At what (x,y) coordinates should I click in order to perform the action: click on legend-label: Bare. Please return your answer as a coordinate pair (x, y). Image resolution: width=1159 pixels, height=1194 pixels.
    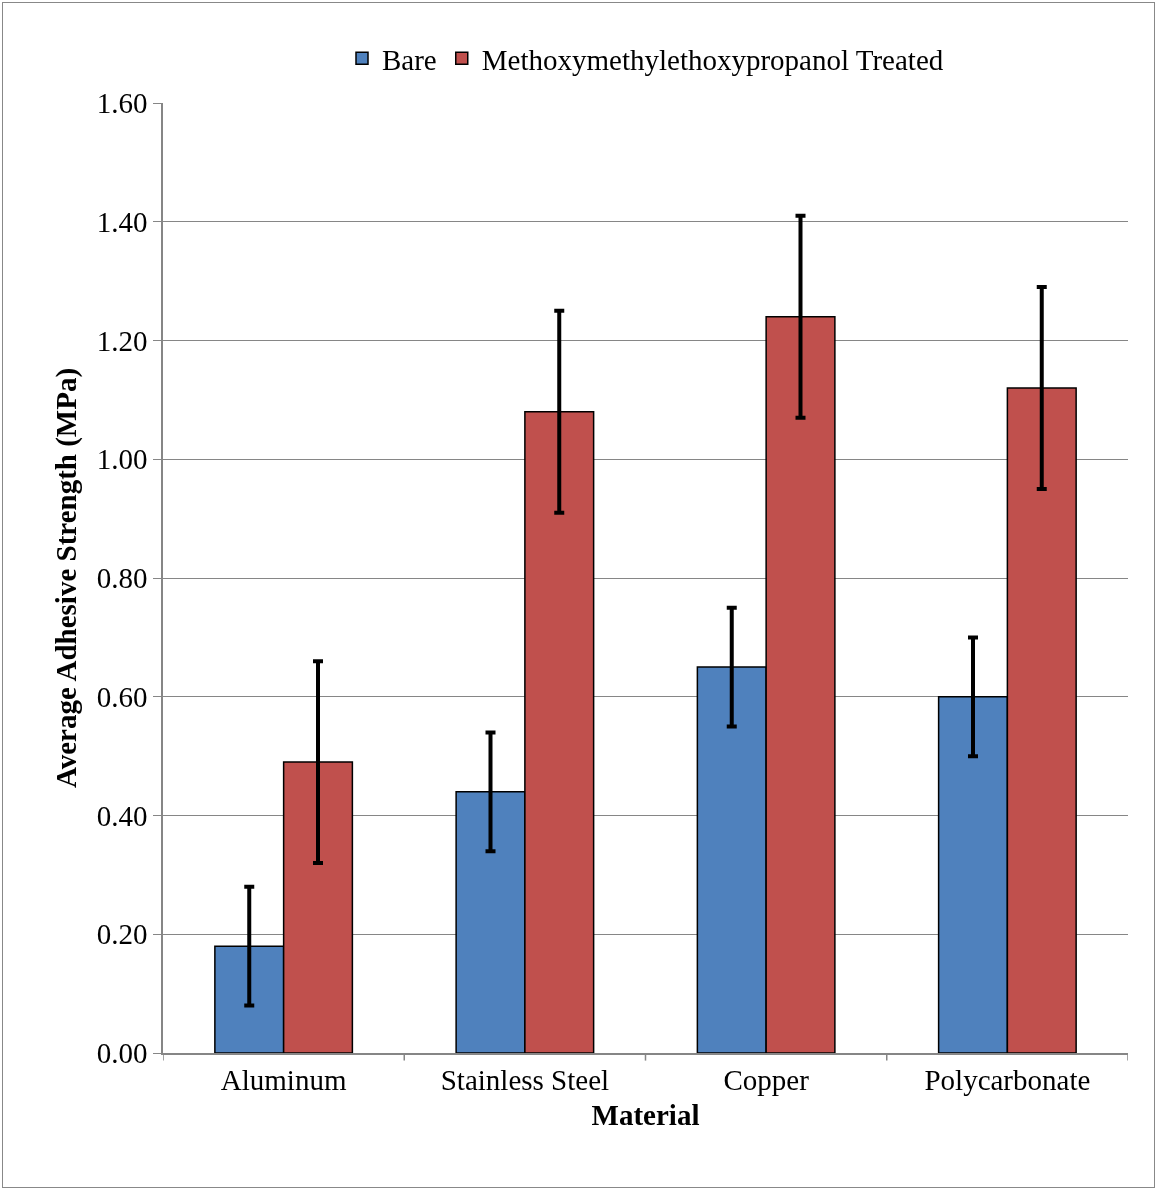
    Looking at the image, I should click on (409, 59).